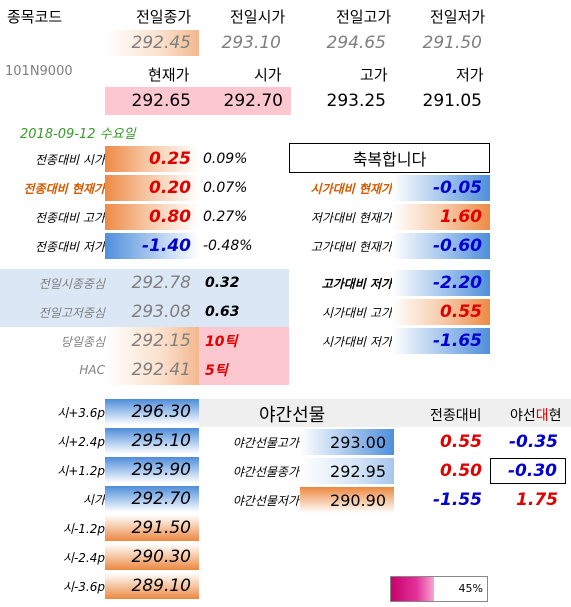  What do you see at coordinates (441, 341) in the screenshot?
I see `range-value-2: -1.65` at bounding box center [441, 341].